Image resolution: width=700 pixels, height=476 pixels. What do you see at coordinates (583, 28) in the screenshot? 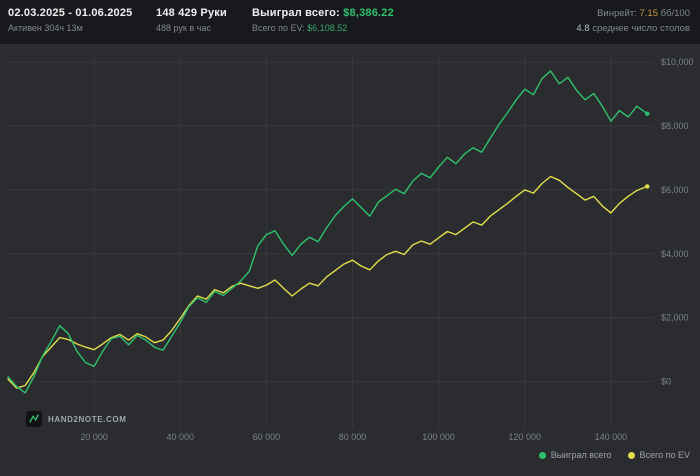
I see `tables-average-value: 4.8` at bounding box center [583, 28].